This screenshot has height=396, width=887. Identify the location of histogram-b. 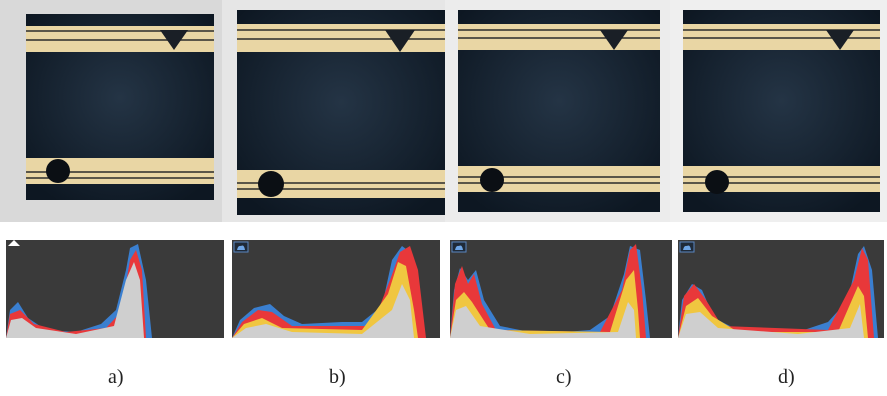
(336, 289).